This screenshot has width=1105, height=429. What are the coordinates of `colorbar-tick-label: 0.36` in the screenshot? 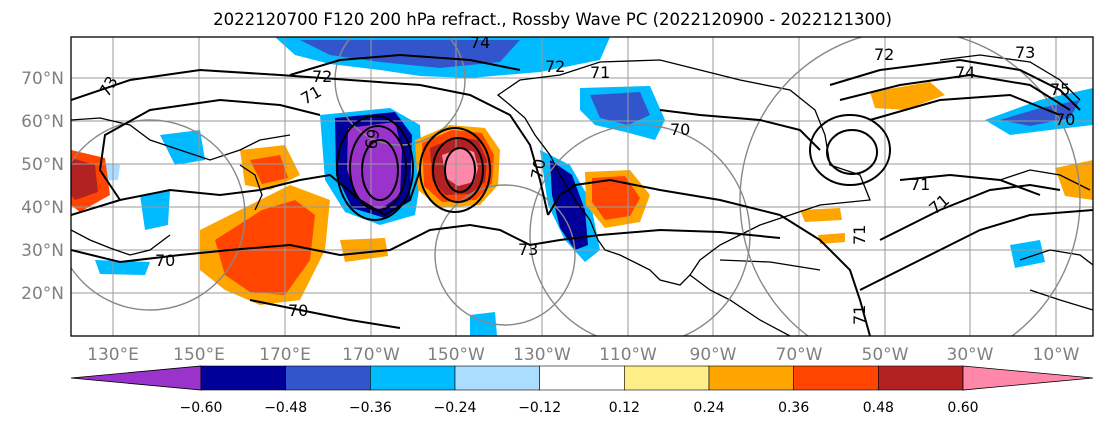 It's located at (793, 408).